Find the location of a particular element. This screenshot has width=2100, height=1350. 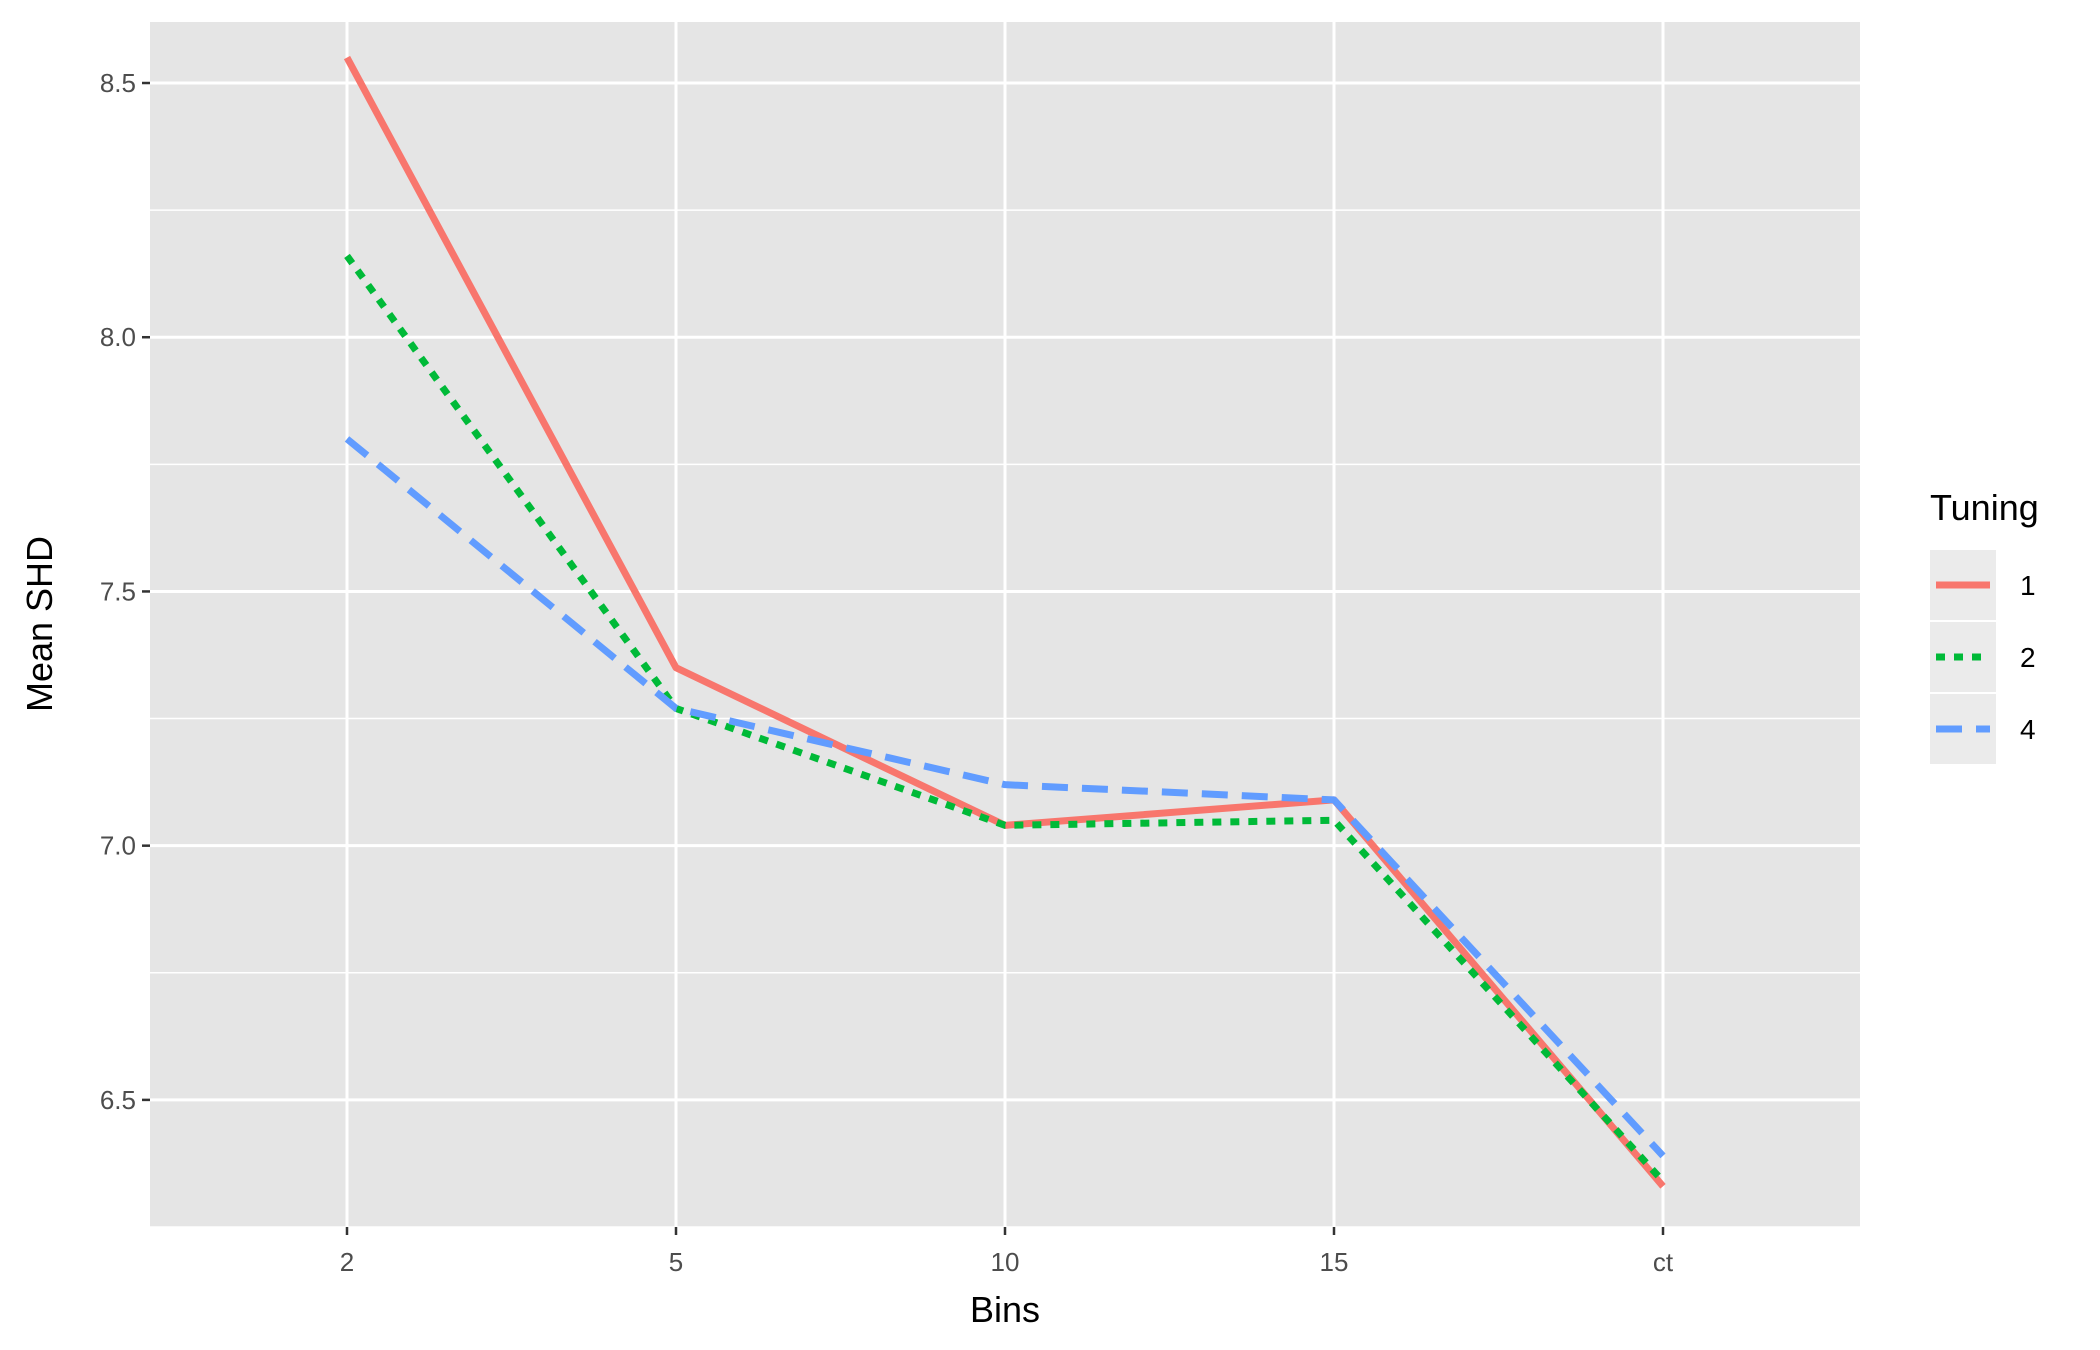

y-axis-ticks: 6.5 7.0 7.5 8.0 8.5 is located at coordinates (125, 591).